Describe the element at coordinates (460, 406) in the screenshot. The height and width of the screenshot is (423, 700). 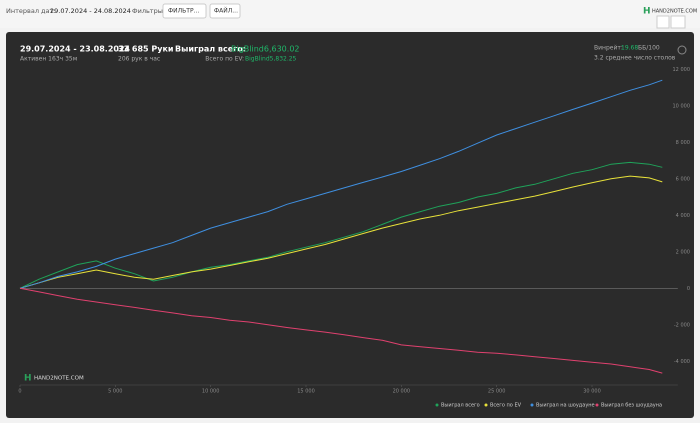
I see `legend-label: Выиграл всего` at that location.